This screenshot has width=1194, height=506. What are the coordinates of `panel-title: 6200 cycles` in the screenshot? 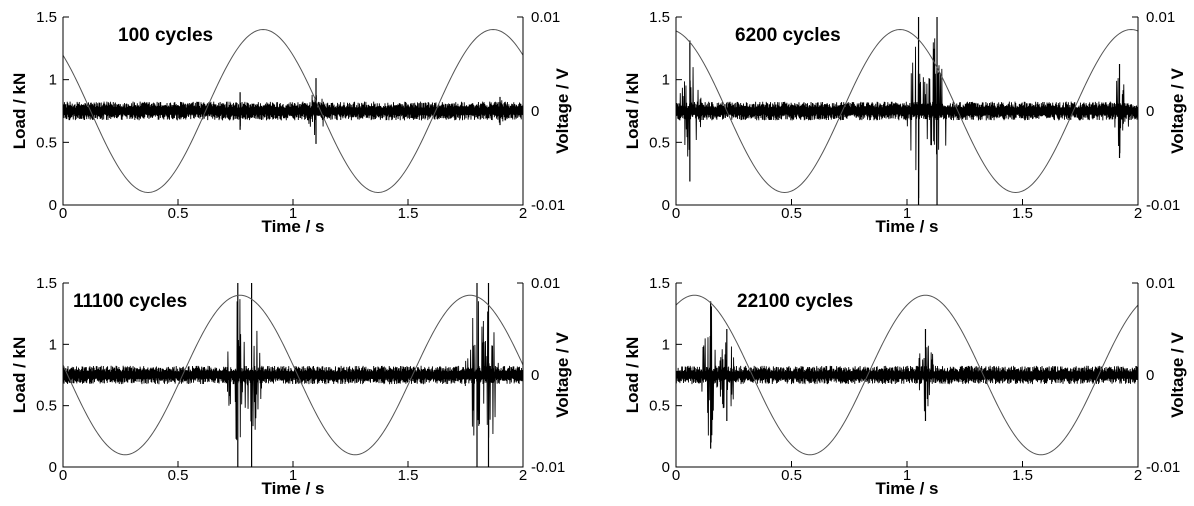 It's located at (788, 35).